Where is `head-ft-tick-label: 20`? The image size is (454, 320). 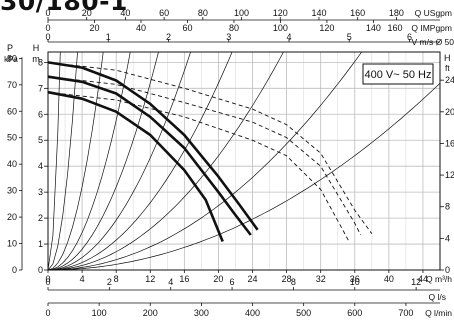
head-ft-tick-label: 20 is located at coordinates (449, 112).